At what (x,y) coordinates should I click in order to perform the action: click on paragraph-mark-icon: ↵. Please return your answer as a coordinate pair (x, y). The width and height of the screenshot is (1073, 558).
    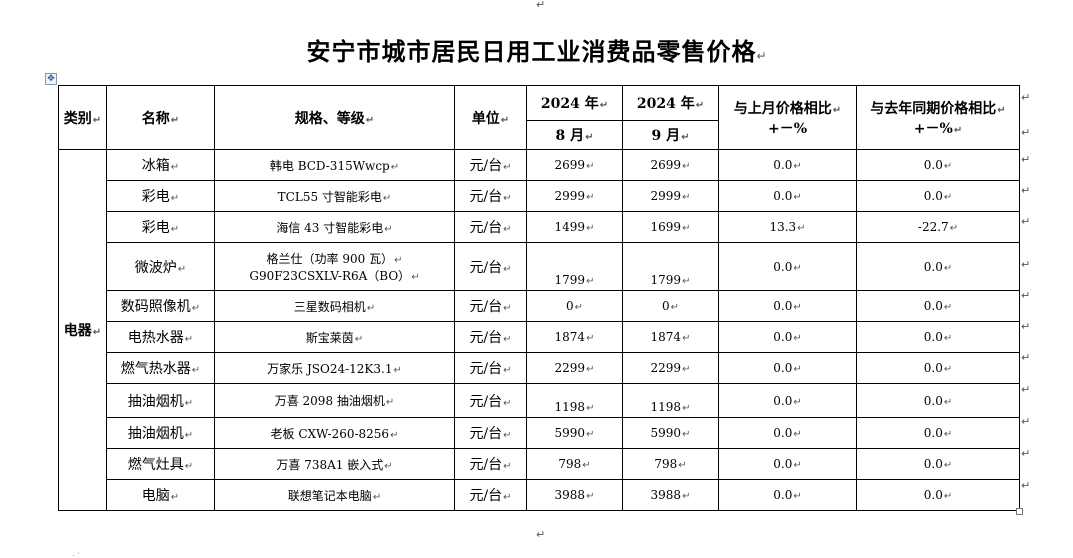
    Looking at the image, I should click on (541, 5).